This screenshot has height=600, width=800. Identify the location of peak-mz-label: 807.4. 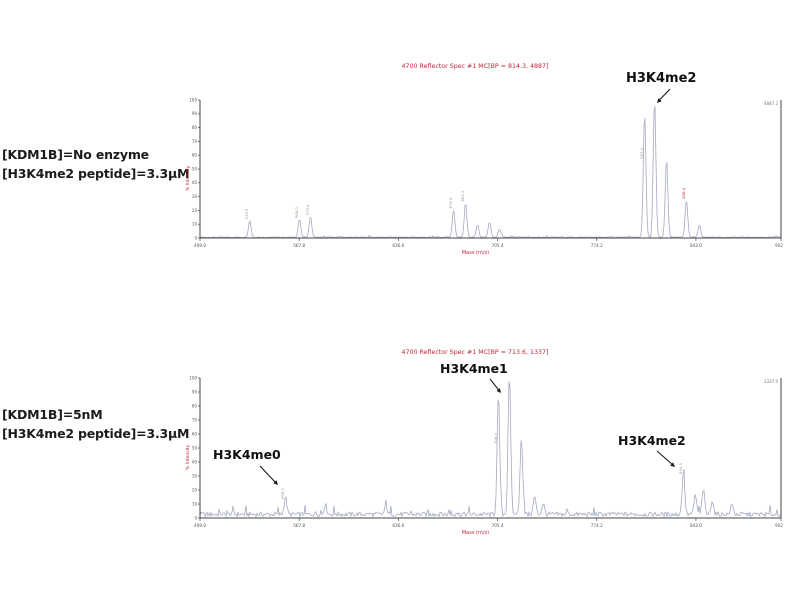
(641, 152).